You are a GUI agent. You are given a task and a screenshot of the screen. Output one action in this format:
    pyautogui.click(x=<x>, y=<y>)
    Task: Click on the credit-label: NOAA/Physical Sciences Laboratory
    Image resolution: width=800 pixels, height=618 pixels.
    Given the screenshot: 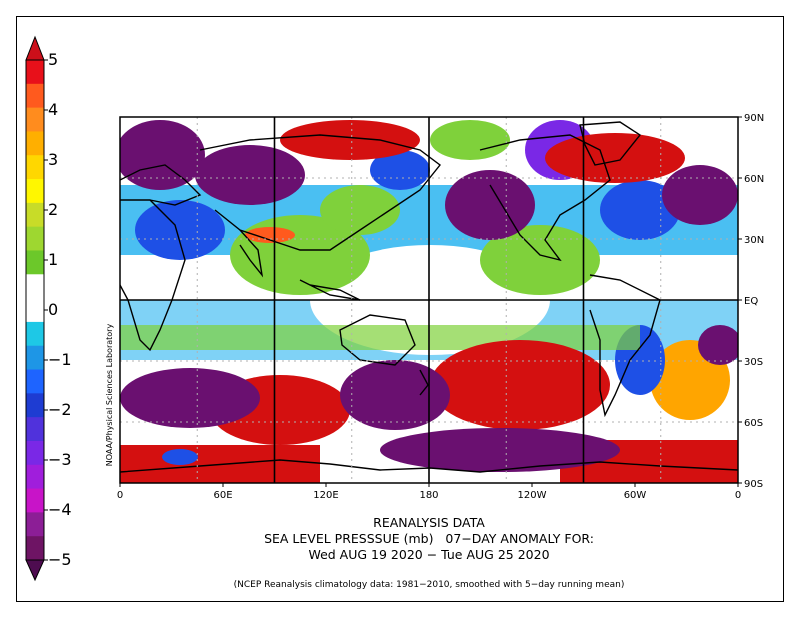 What is the action you would take?
    pyautogui.click(x=109, y=395)
    